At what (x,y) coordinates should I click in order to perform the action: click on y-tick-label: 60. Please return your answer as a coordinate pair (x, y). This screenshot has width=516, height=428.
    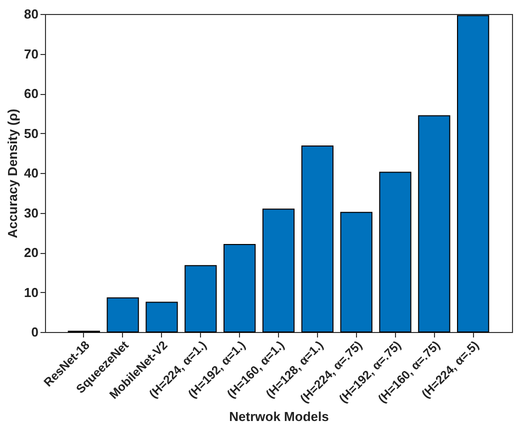
    Looking at the image, I should click on (31, 93).